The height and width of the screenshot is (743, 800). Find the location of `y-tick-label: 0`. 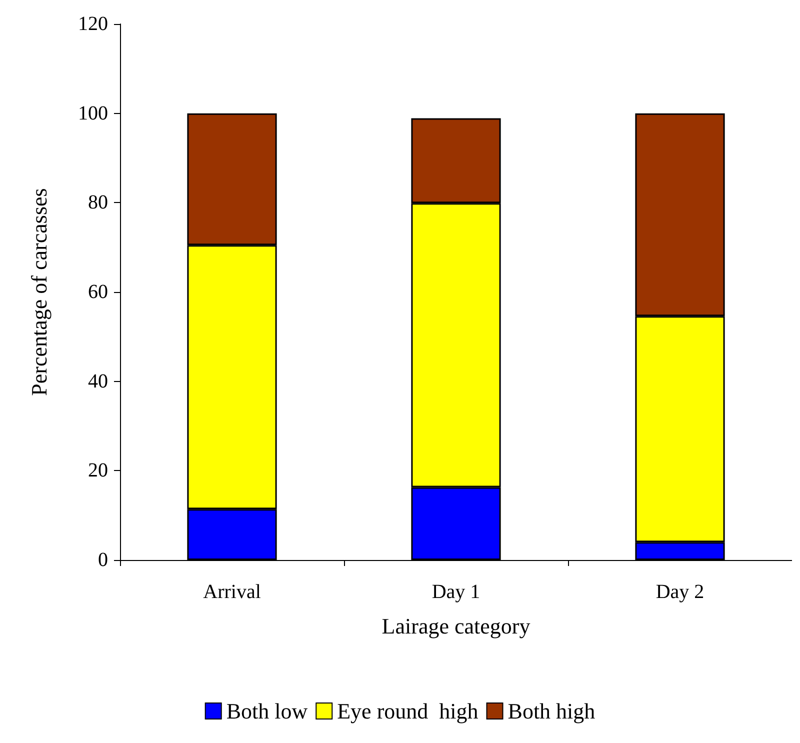

y-tick-label: 0 is located at coordinates (103, 560).